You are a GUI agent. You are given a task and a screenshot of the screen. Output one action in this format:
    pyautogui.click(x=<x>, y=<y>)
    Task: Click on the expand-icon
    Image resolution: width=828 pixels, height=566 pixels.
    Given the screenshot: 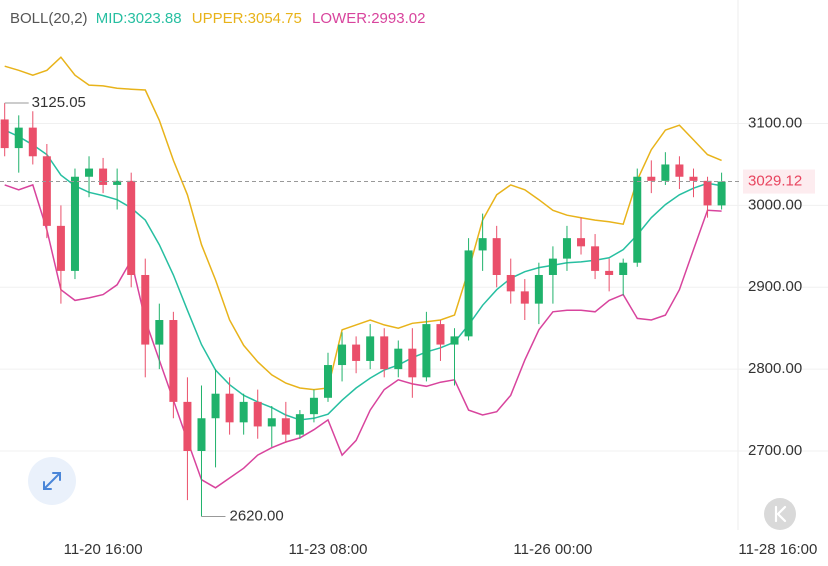 What is the action you would take?
    pyautogui.click(x=52, y=481)
    